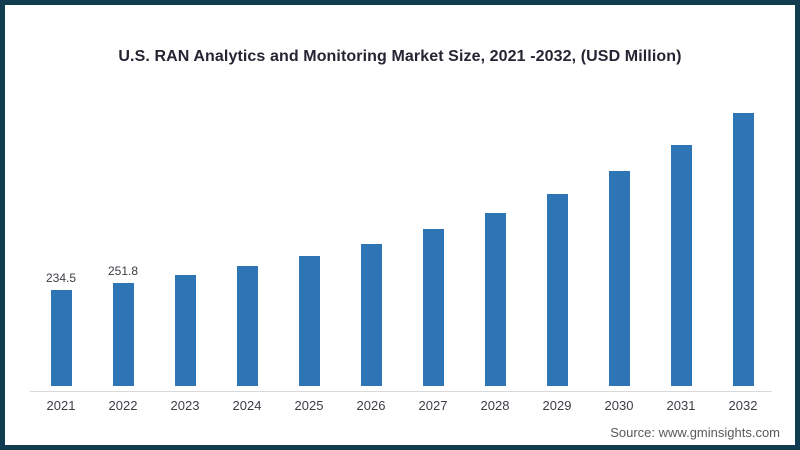  Describe the element at coordinates (61, 278) in the screenshot. I see `bar-value-label-2021: 234.5` at that location.